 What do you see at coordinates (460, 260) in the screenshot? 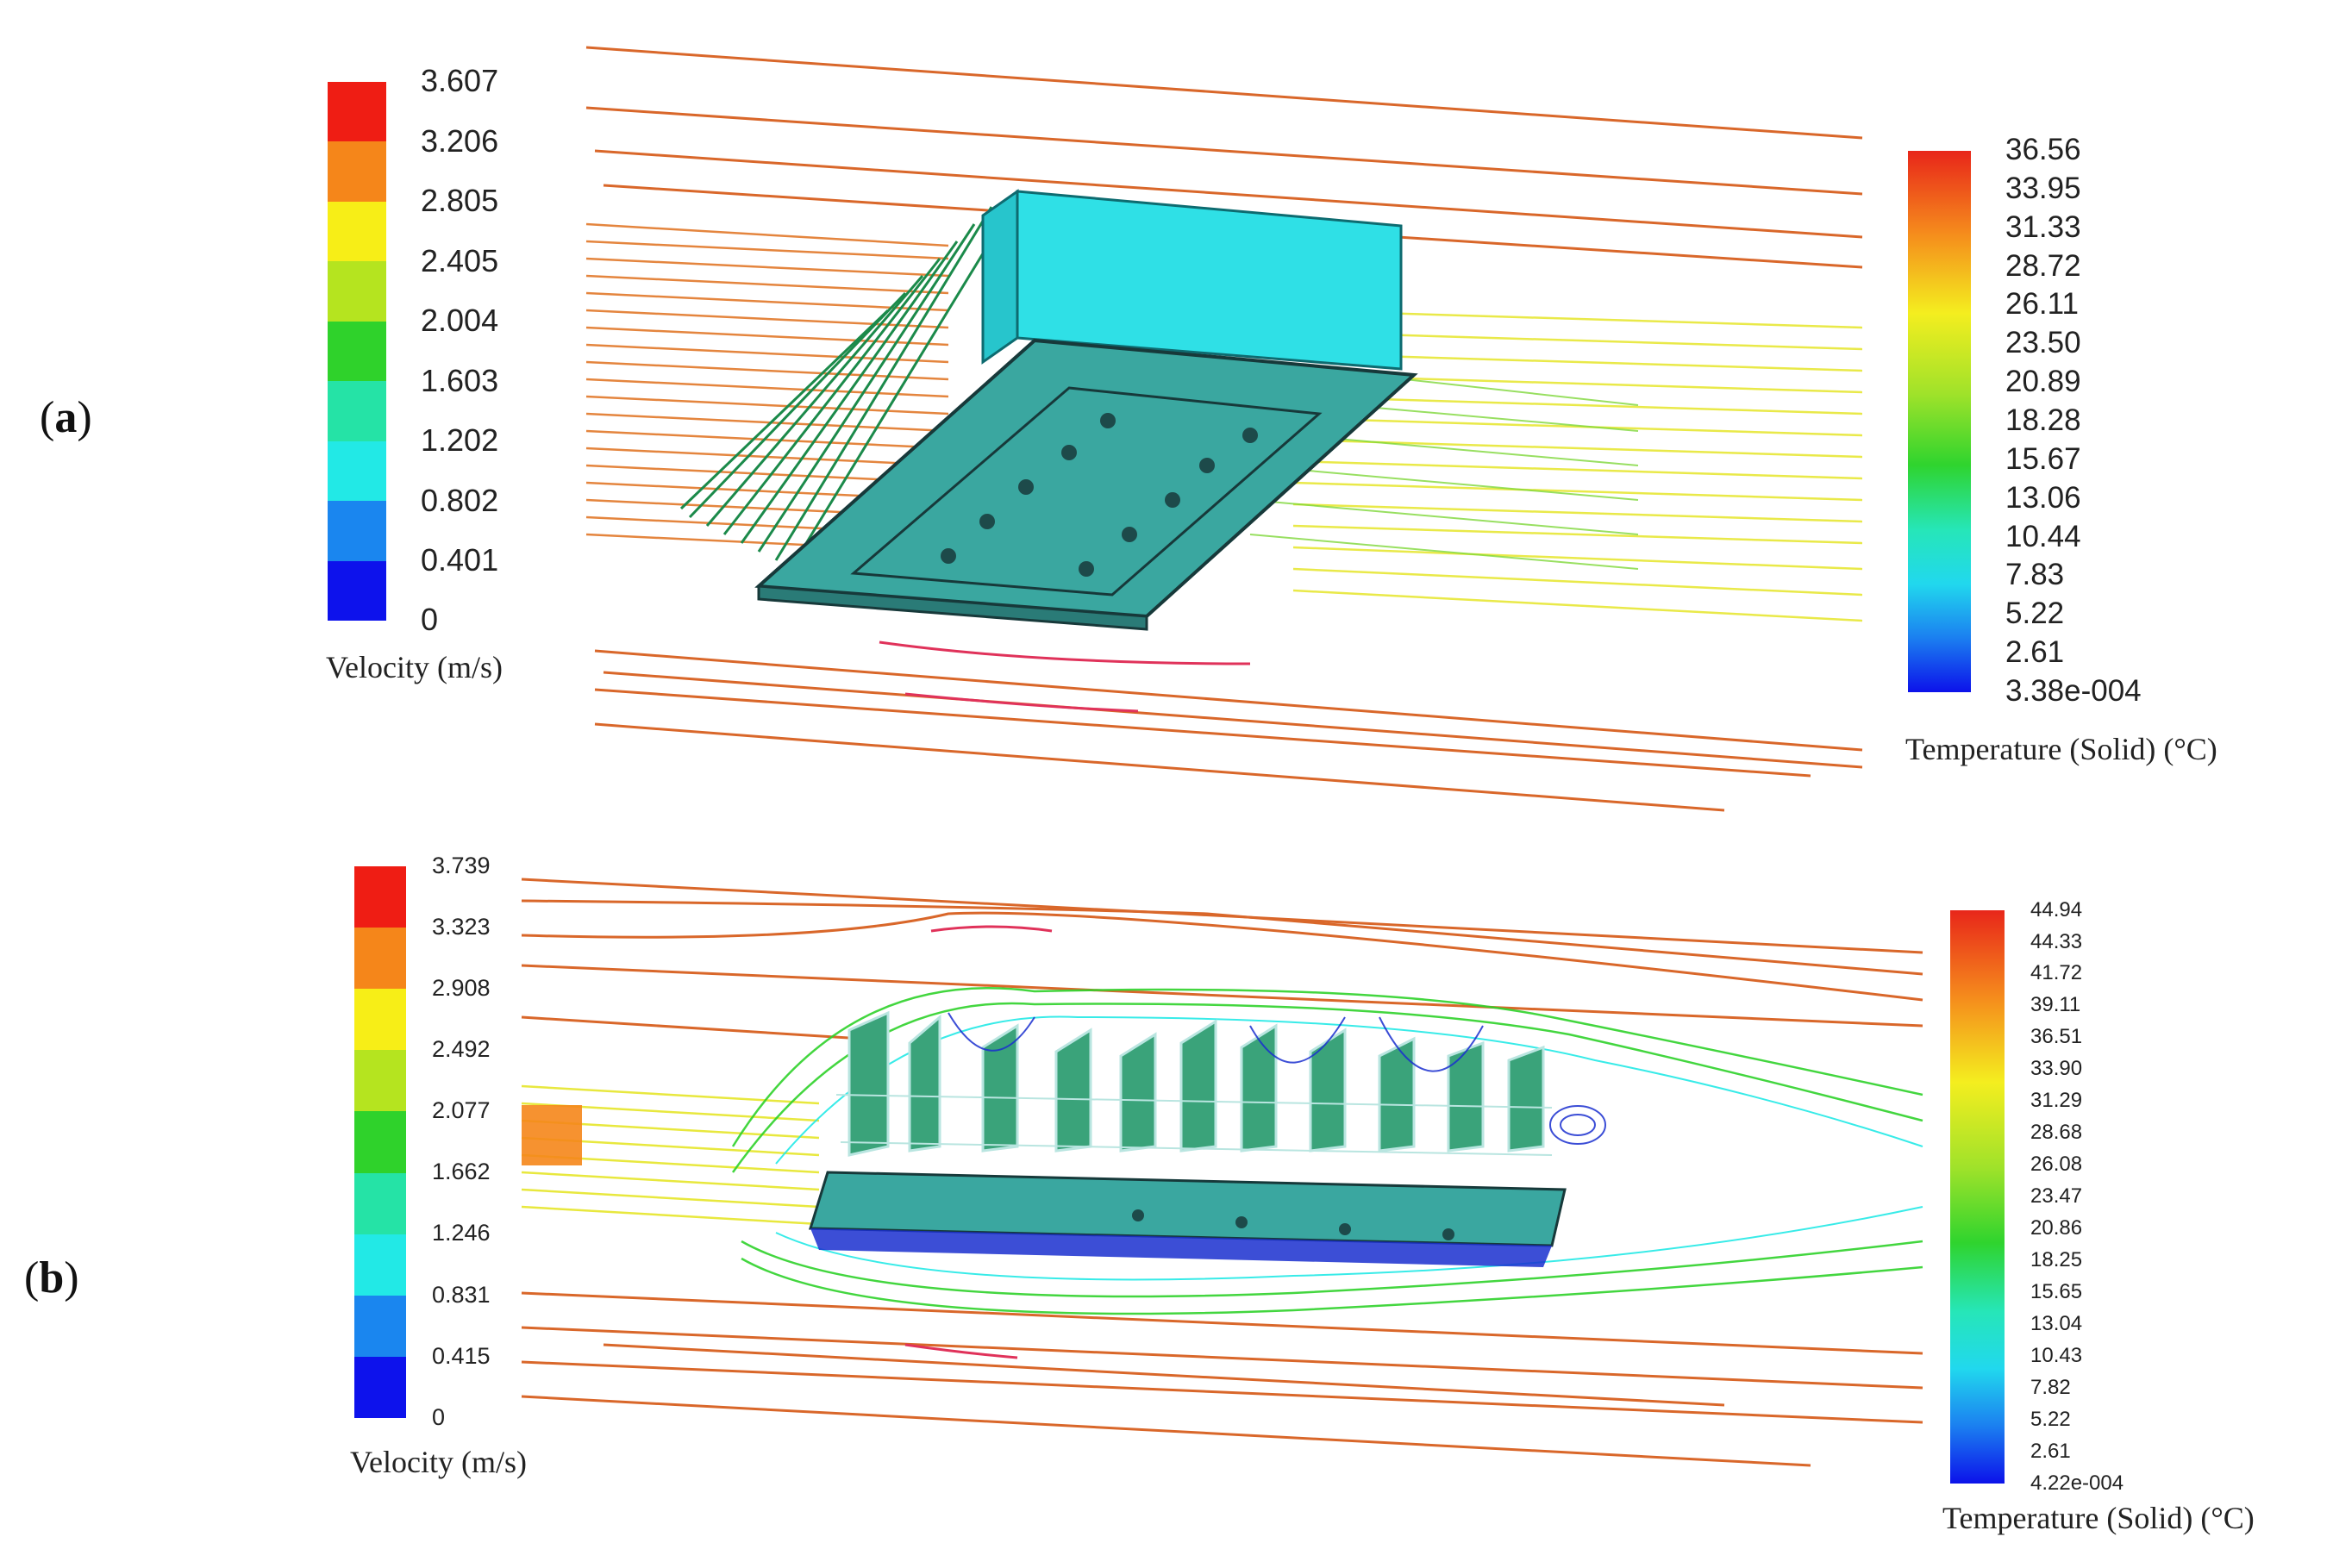
I see `velocity-tick-label: 2.405` at bounding box center [460, 260].